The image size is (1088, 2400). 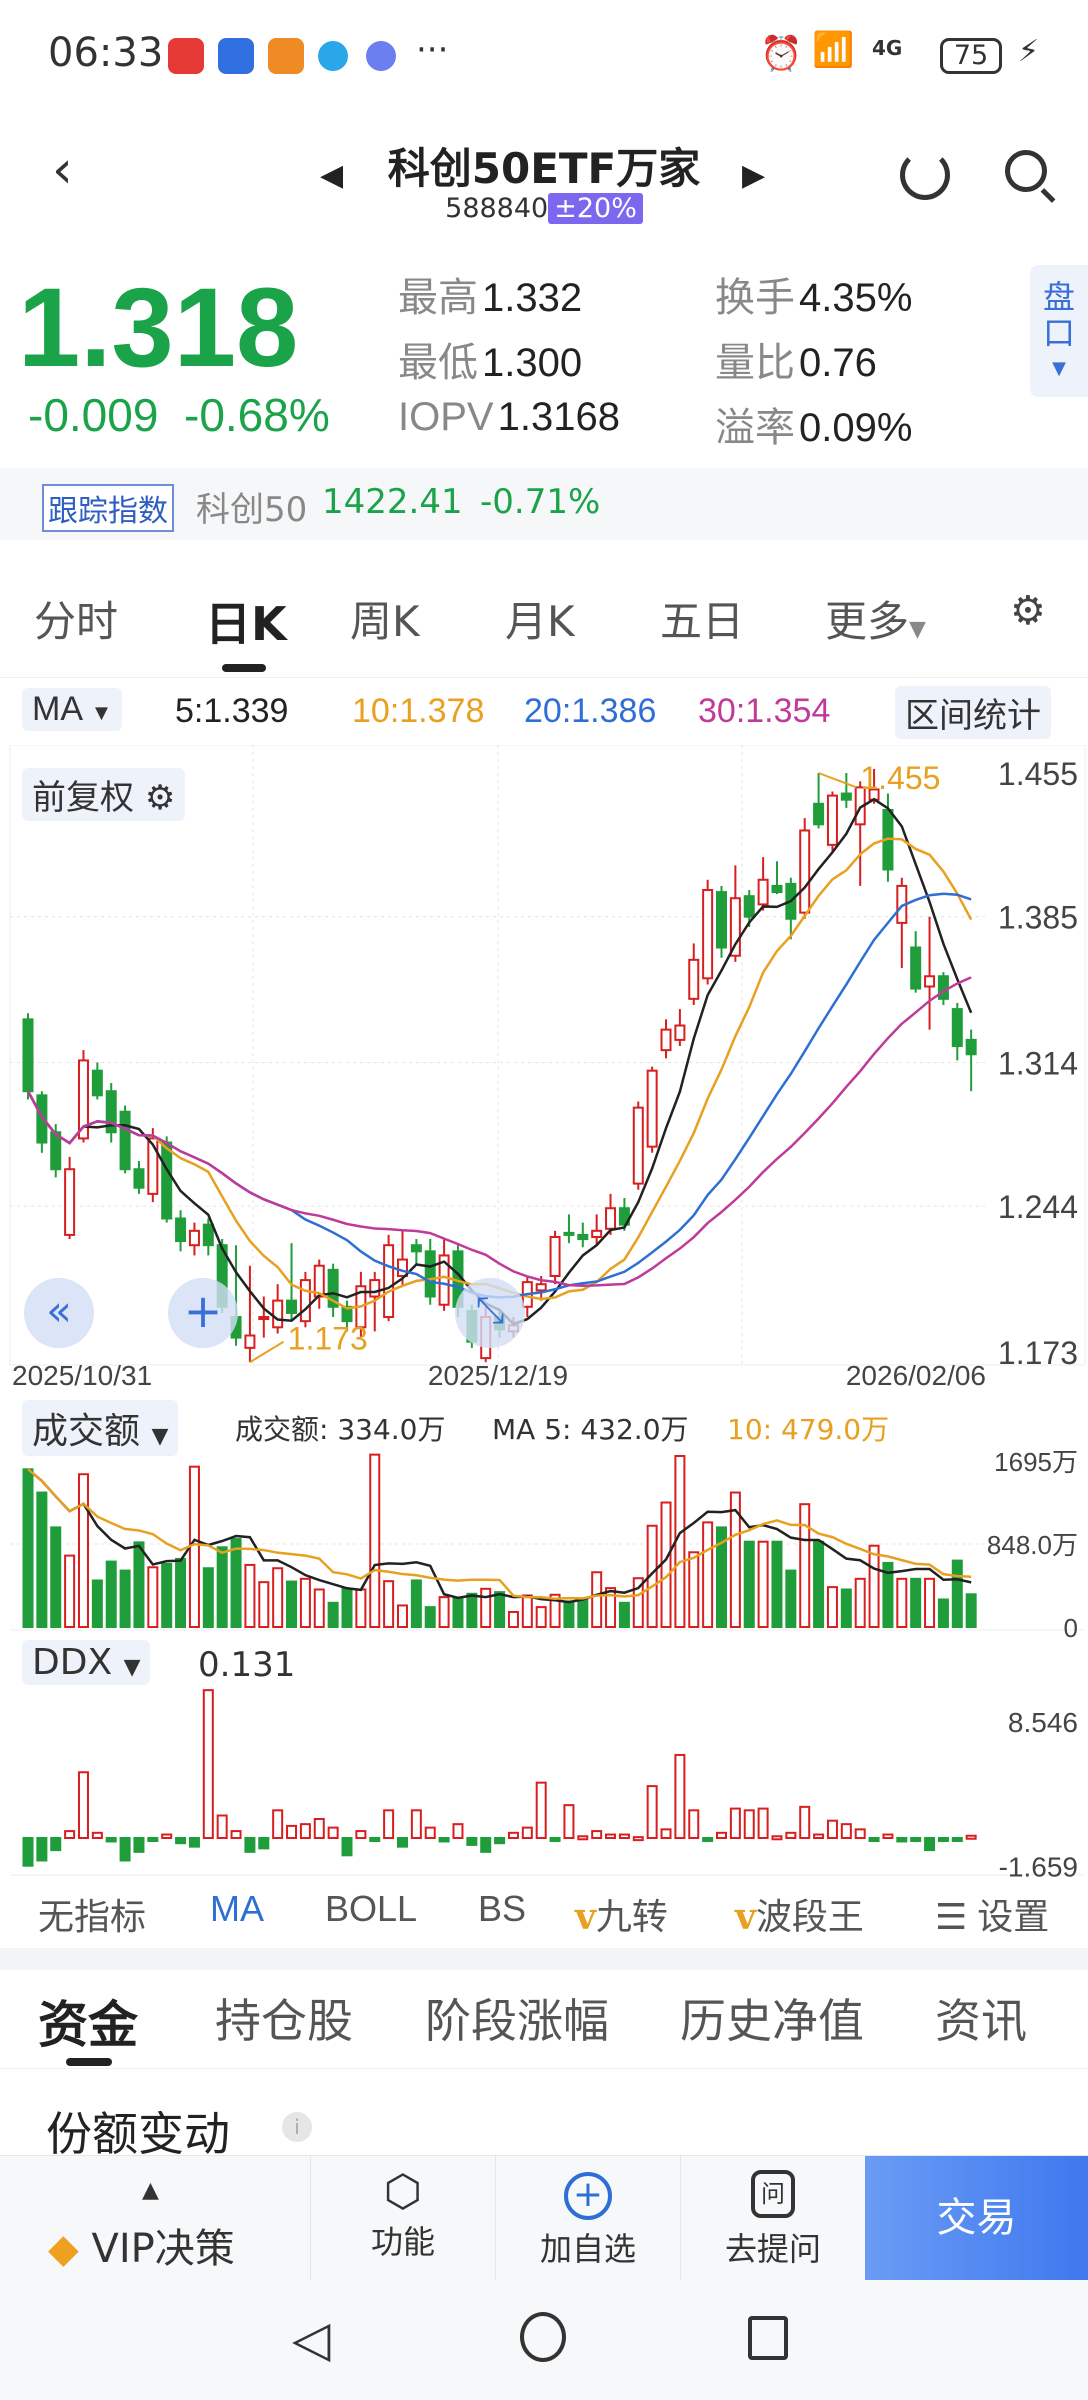 What do you see at coordinates (981, 2021) in the screenshot?
I see `tab-news: 资讯` at bounding box center [981, 2021].